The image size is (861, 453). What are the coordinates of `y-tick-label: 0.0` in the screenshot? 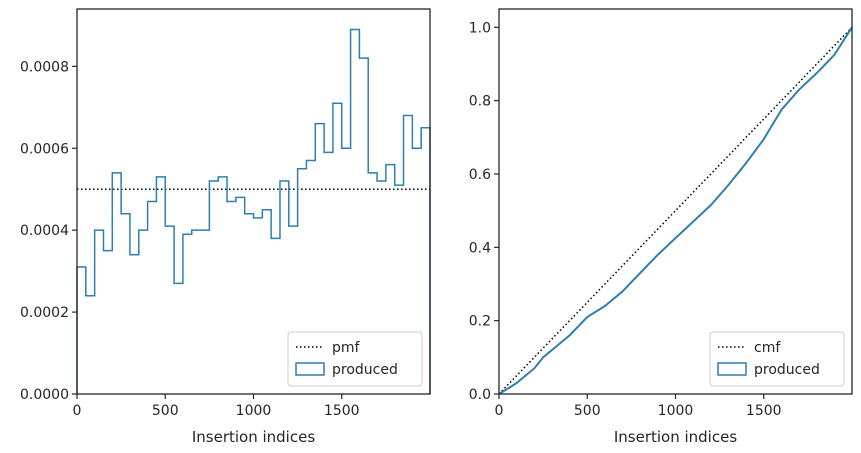 It's located at (480, 395).